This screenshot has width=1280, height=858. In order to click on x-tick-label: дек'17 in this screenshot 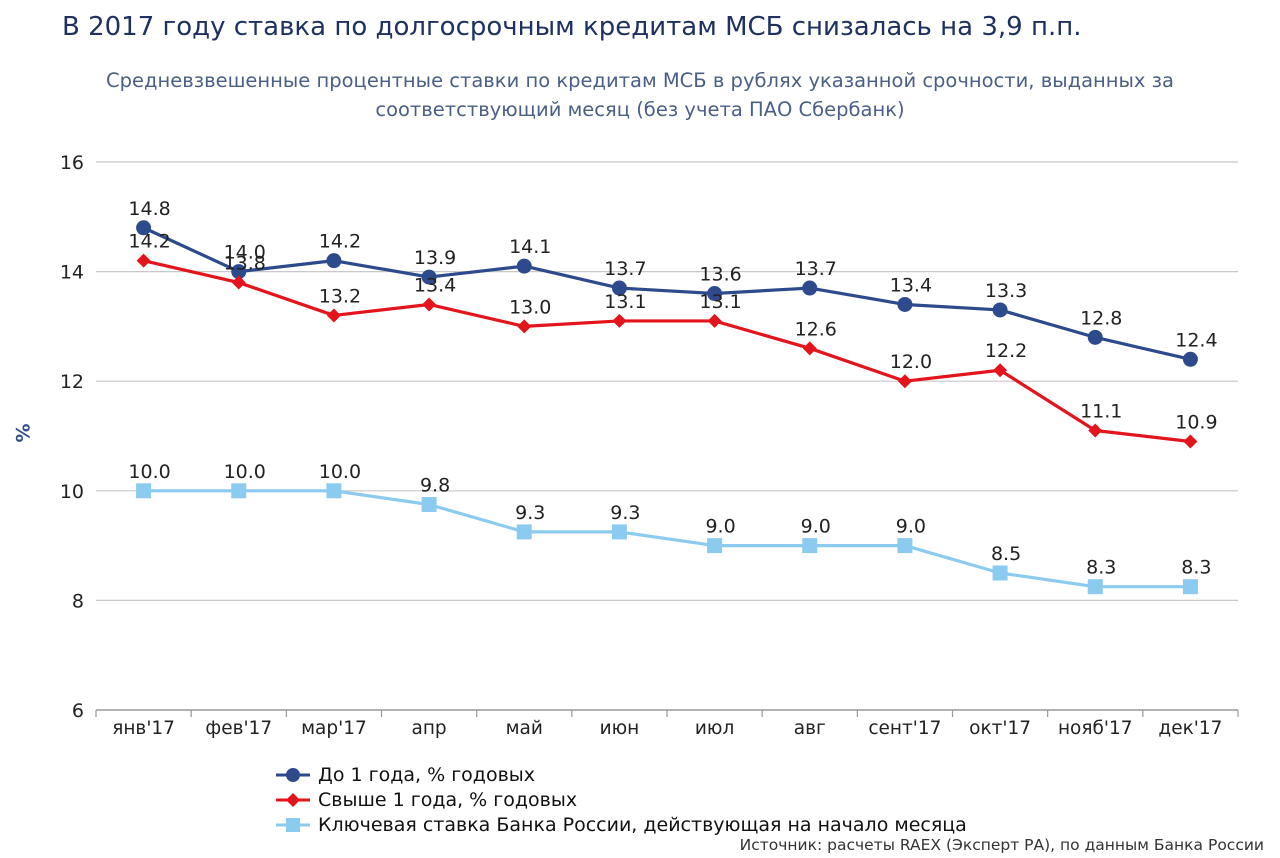, I will do `click(1190, 728)`.